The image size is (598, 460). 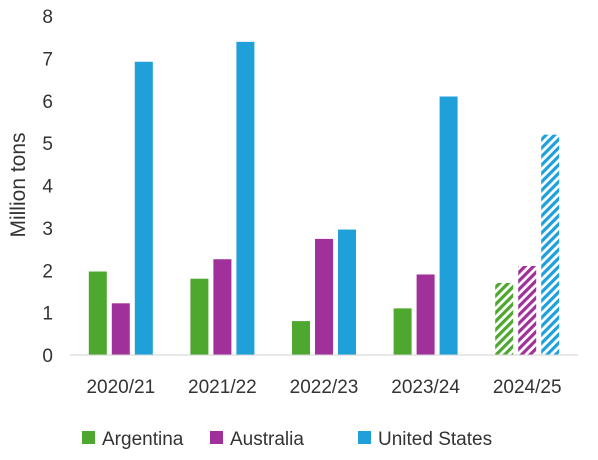 I want to click on legend: Argentina Australia United States, so click(x=287, y=439).